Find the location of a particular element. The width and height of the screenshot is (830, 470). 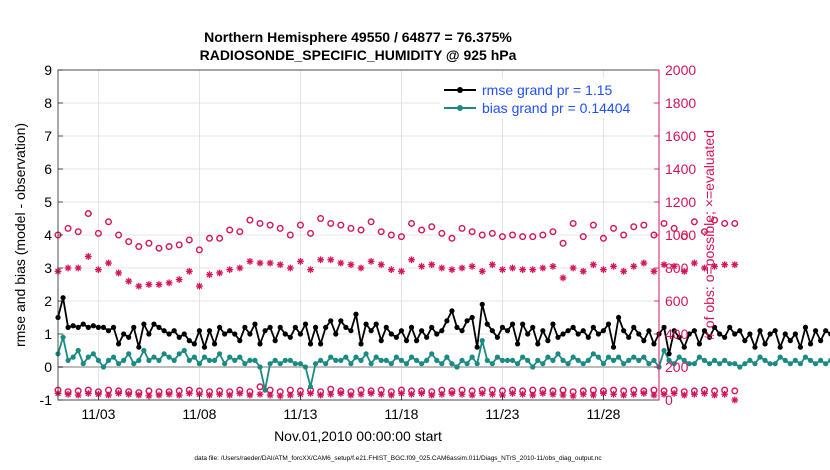

y-left-tick-label: 2 is located at coordinates (48, 301).